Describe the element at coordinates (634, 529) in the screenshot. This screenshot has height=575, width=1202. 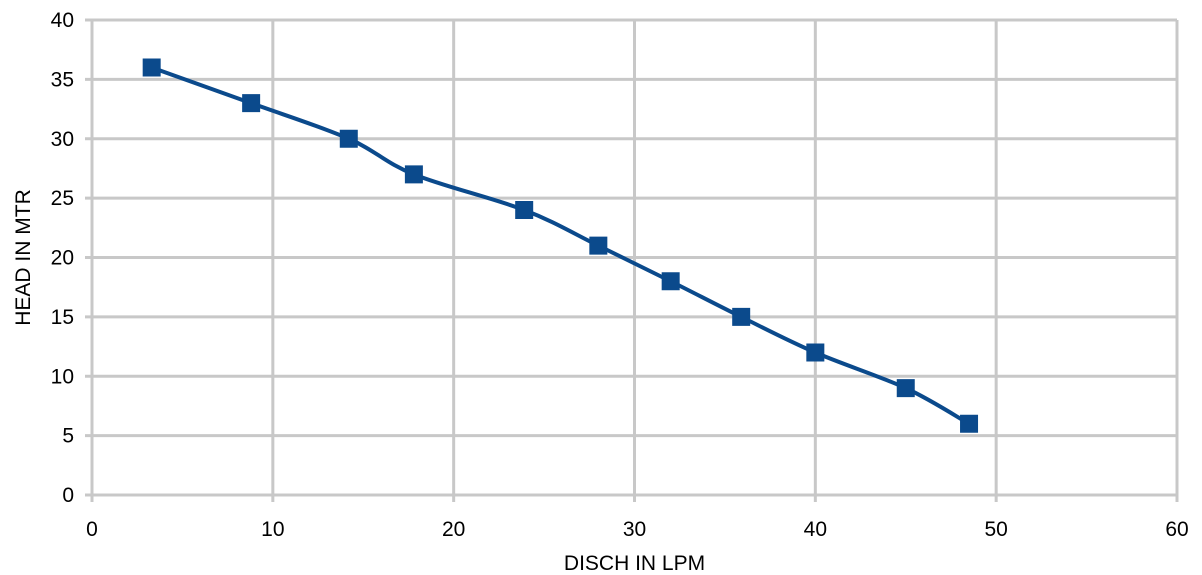
I see `x-tick-label: 30` at that location.